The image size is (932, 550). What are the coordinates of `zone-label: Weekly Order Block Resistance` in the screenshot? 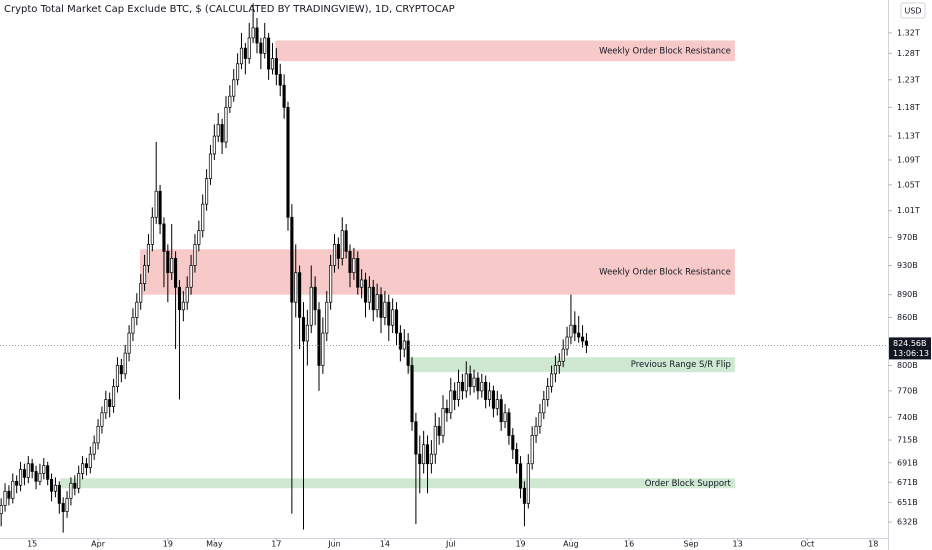 It's located at (665, 51).